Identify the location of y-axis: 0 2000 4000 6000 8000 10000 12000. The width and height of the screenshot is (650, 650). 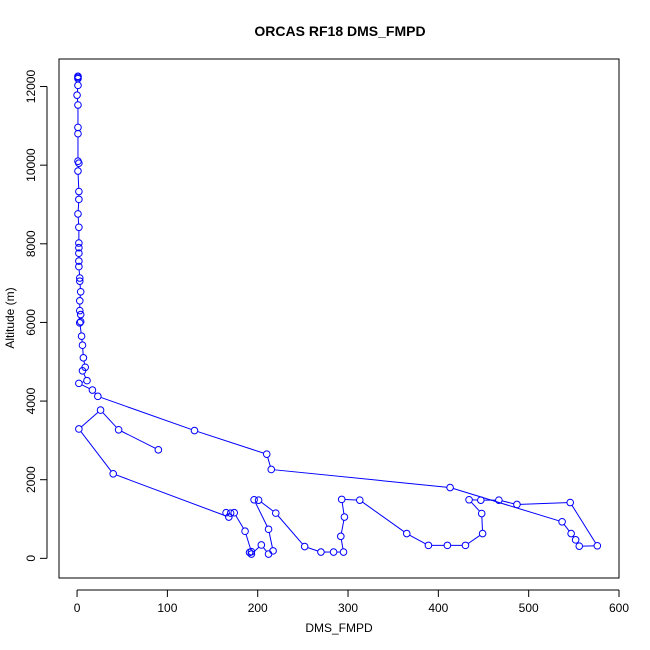
(36, 316).